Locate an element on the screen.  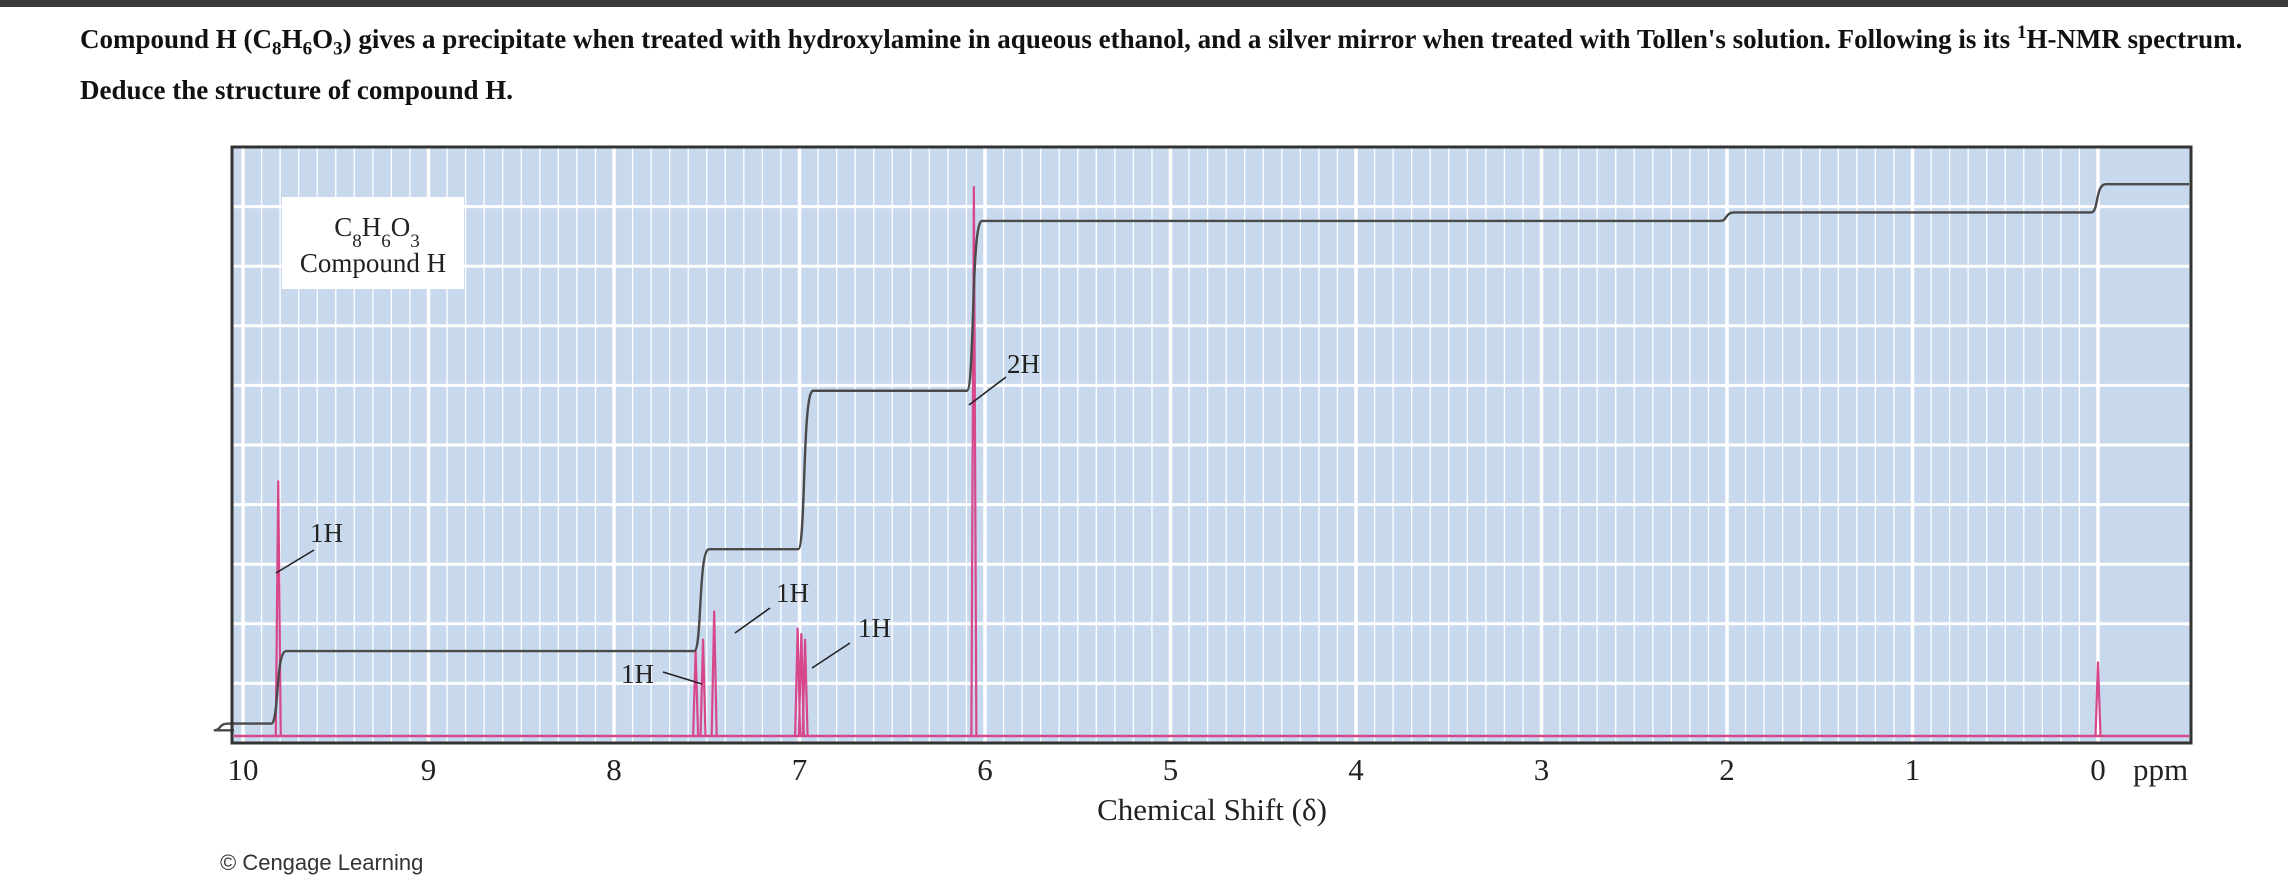
x-tick-label: 1 is located at coordinates (1913, 769).